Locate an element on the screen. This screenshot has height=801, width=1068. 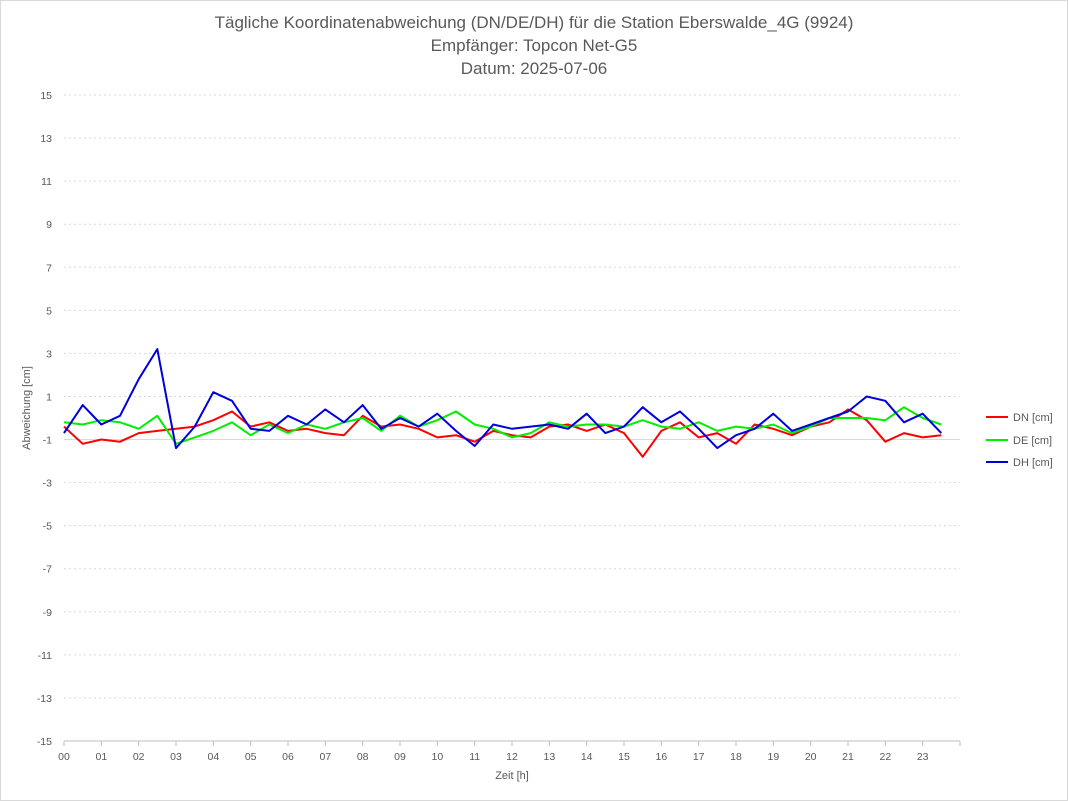
y-tick-label: 11 is located at coordinates (46, 182).